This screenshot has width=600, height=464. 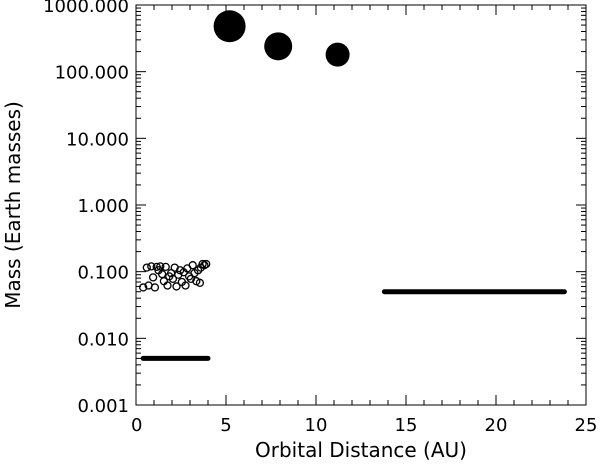 I want to click on y-tick-label: 10.000, so click(x=97, y=139).